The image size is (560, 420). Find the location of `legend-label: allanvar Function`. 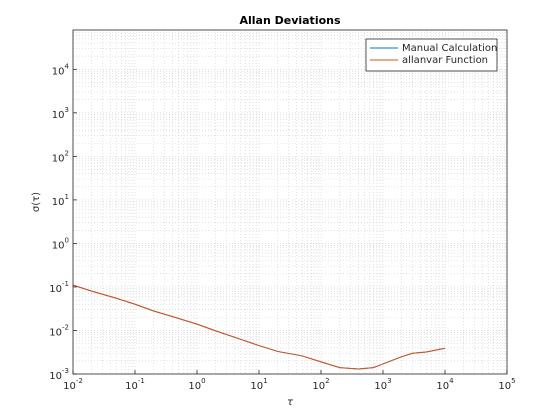

legend-label: allanvar Function is located at coordinates (445, 60).